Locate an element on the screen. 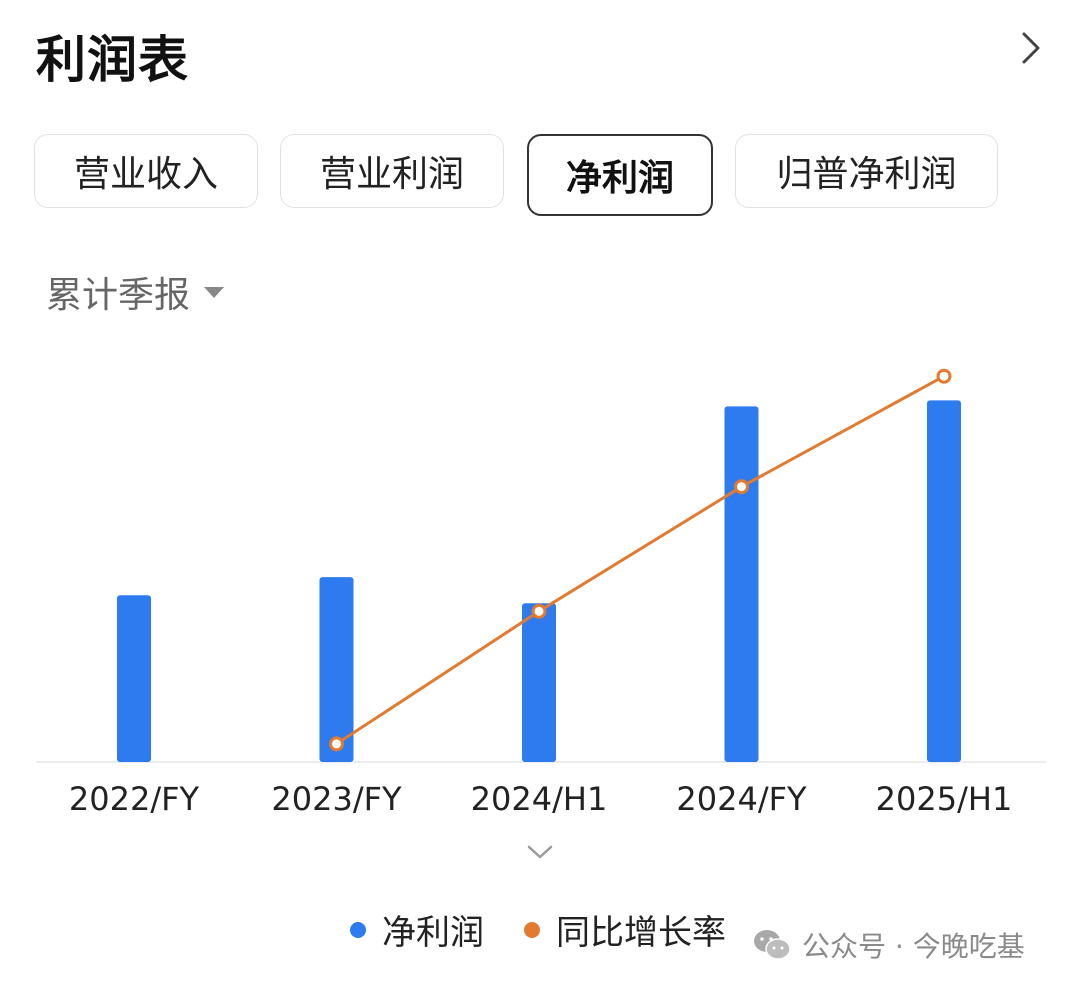 This screenshot has width=1080, height=989. legend-item-net-profit: 净利润 is located at coordinates (417, 929).